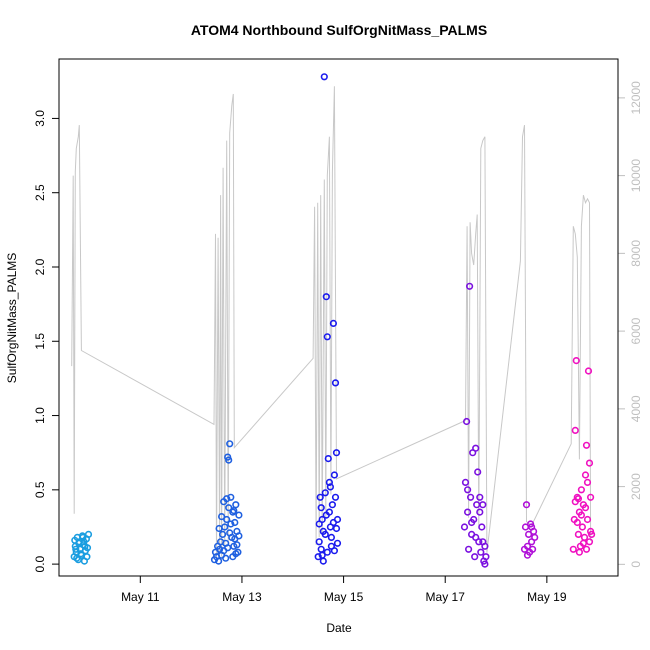 The height and width of the screenshot is (650, 650). What do you see at coordinates (339, 30) in the screenshot?
I see `chart-title: ATOM4 Northbound SulfOrgNitMass_PALMS` at bounding box center [339, 30].